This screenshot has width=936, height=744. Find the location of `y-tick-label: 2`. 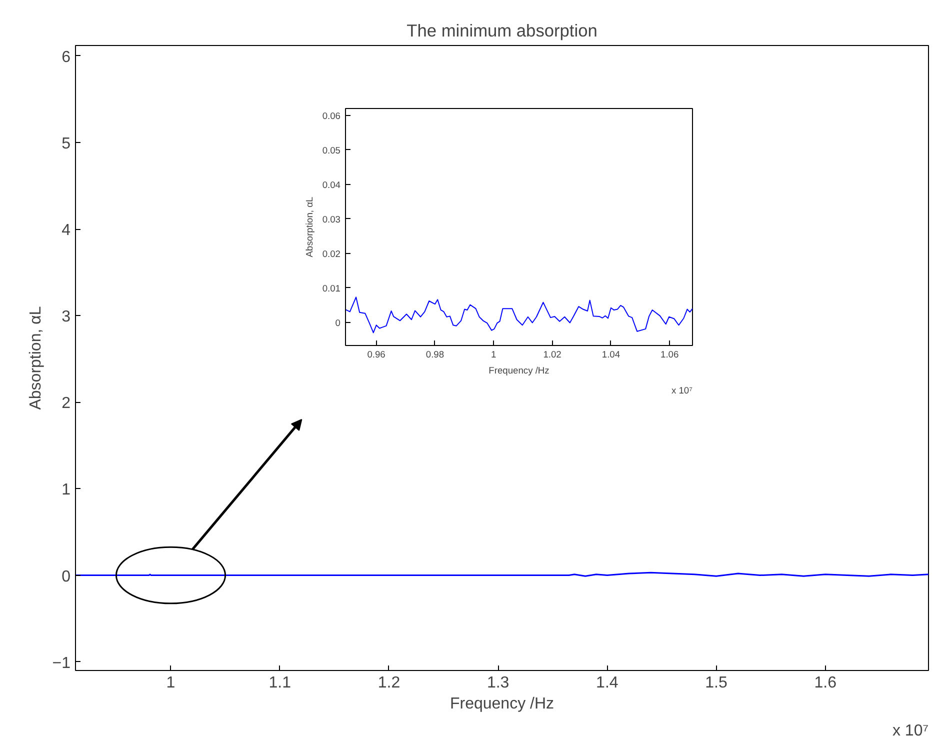

y-tick-label: 2 is located at coordinates (66, 403).